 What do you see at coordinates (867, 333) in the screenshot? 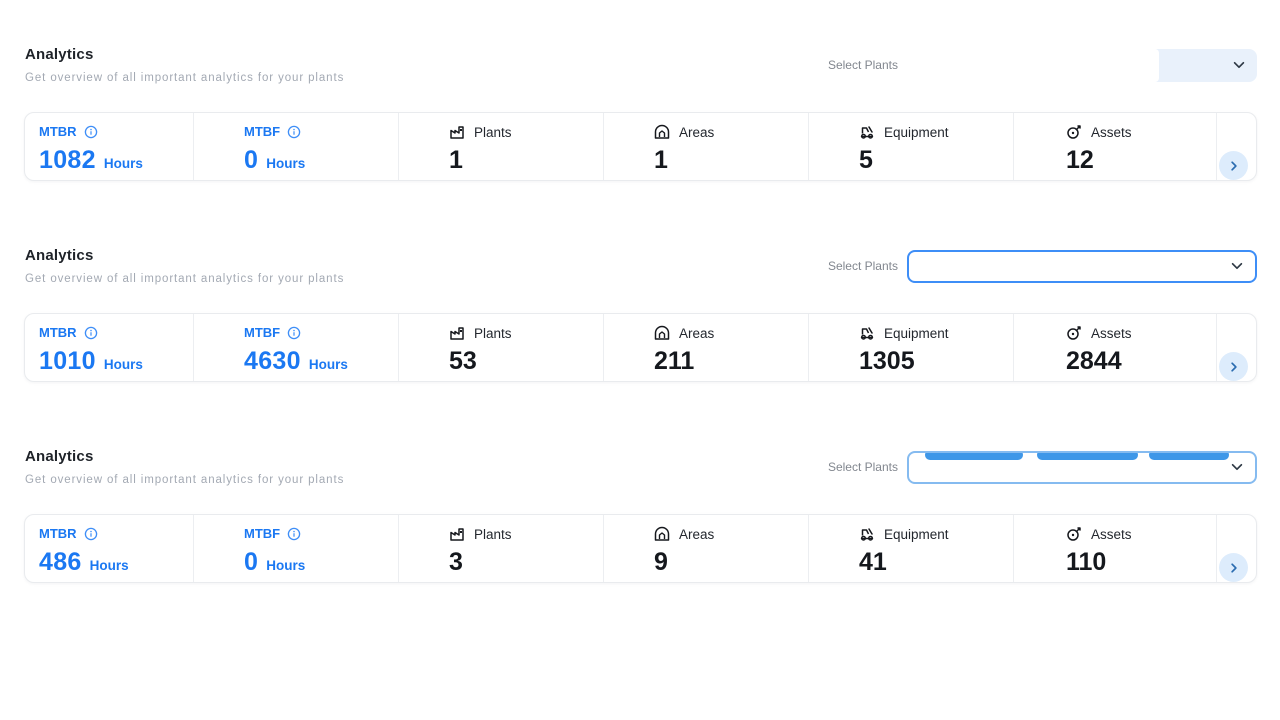
I see `equipment-icon` at bounding box center [867, 333].